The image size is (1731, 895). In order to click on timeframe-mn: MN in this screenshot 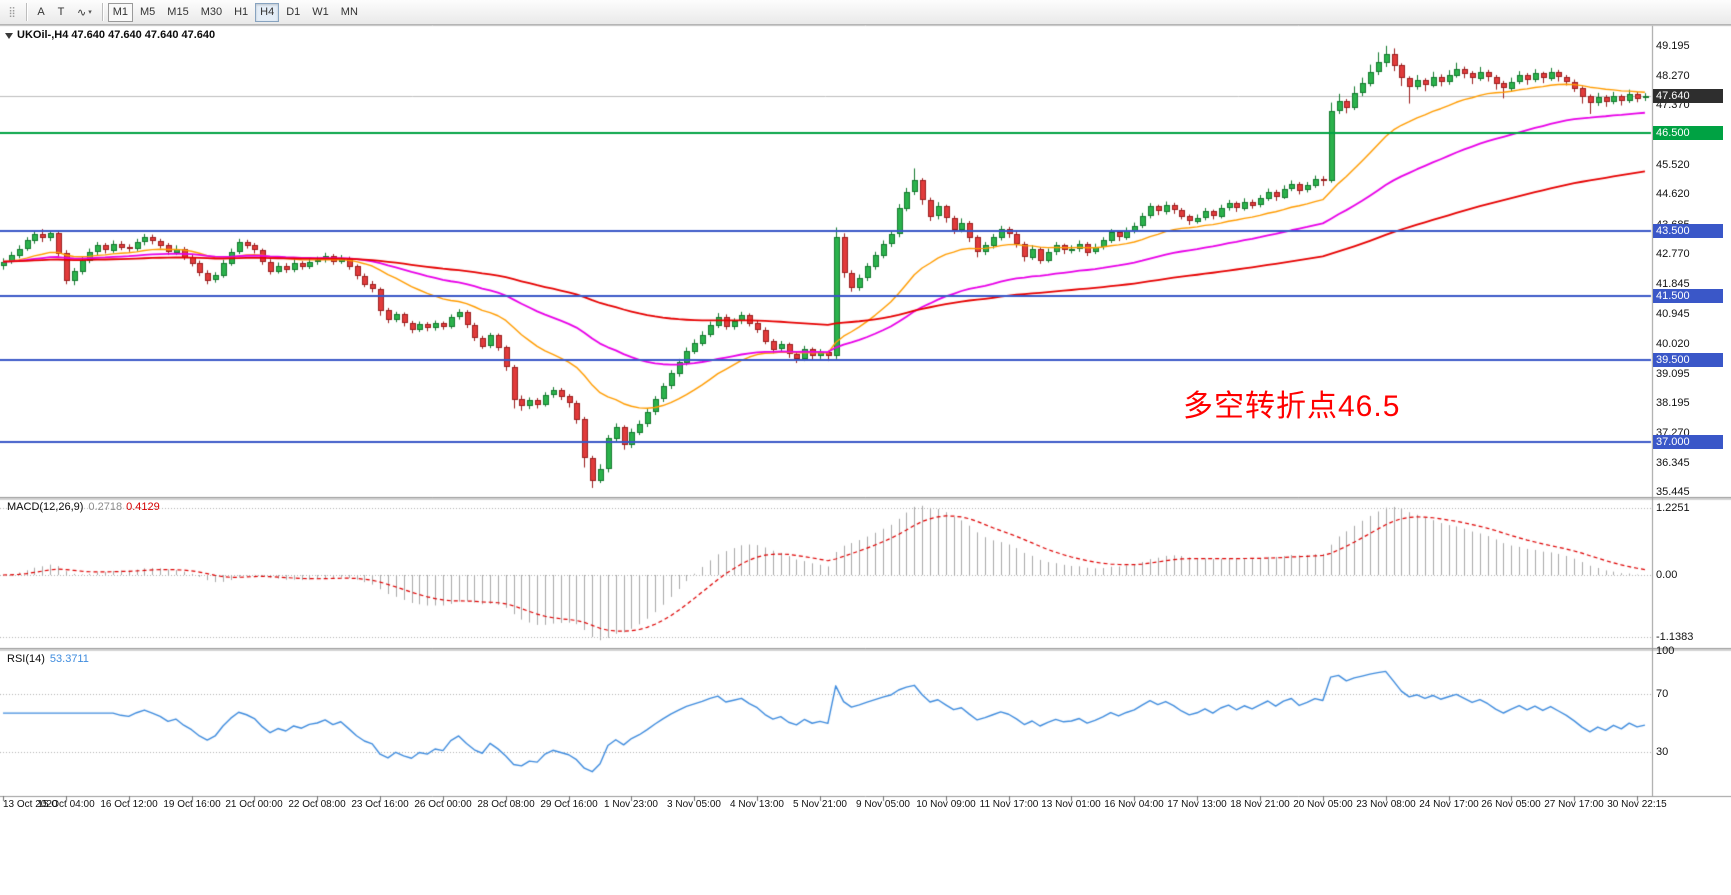, I will do `click(349, 12)`.